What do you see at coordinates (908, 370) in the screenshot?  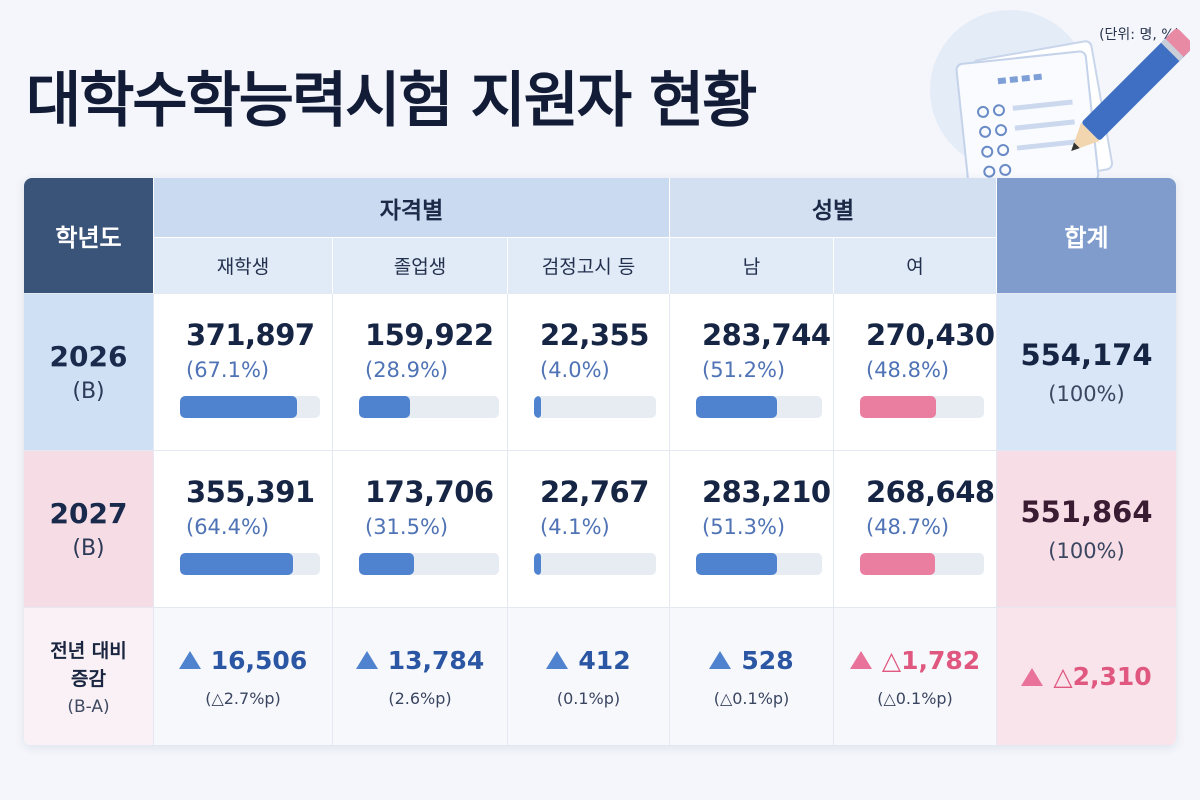 I see `percent: (48.8%)` at bounding box center [908, 370].